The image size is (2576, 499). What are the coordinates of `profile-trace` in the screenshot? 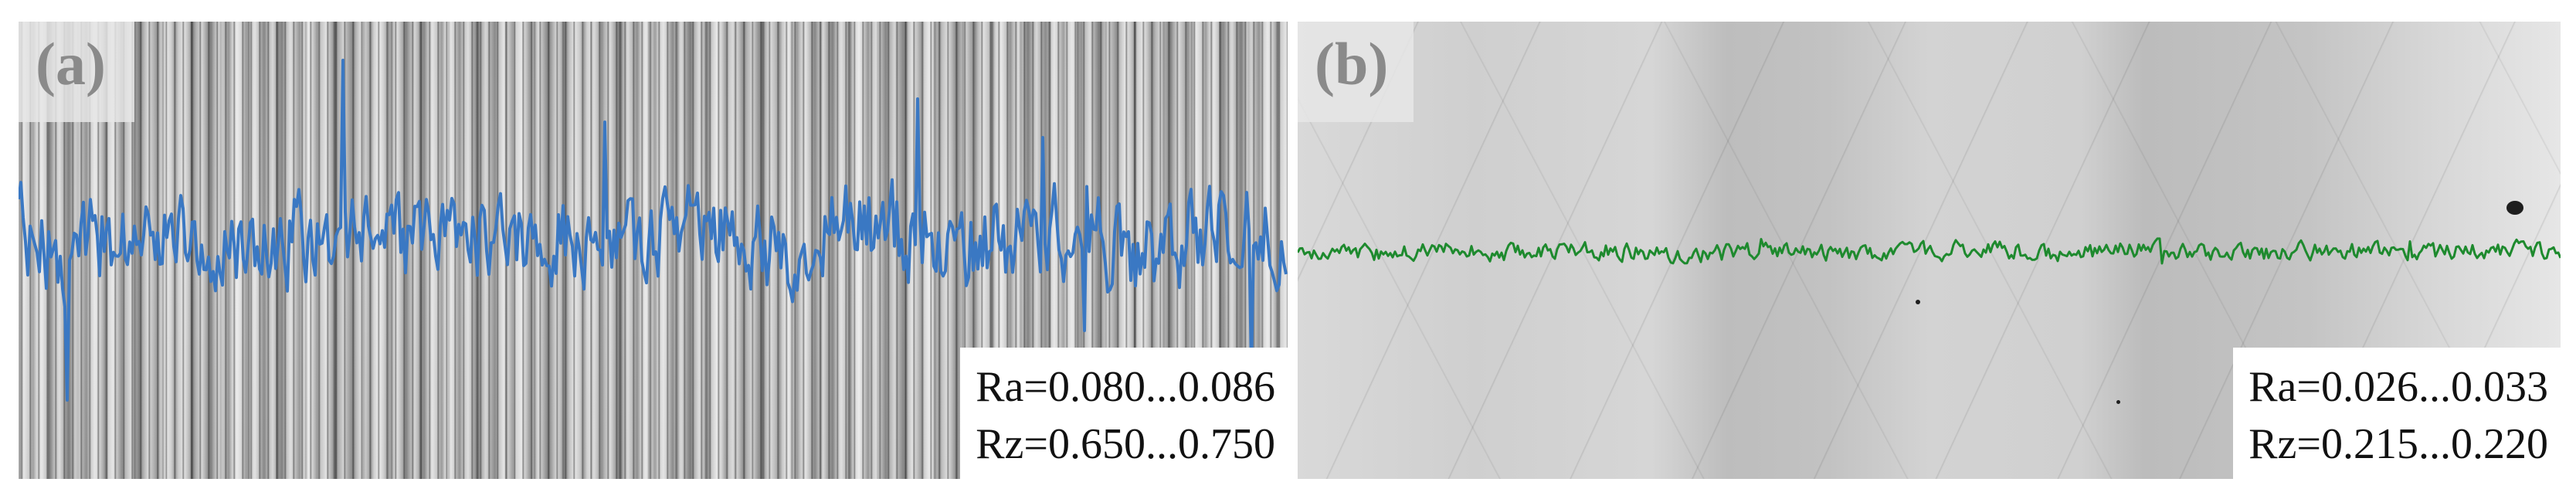 It's located at (1930, 251).